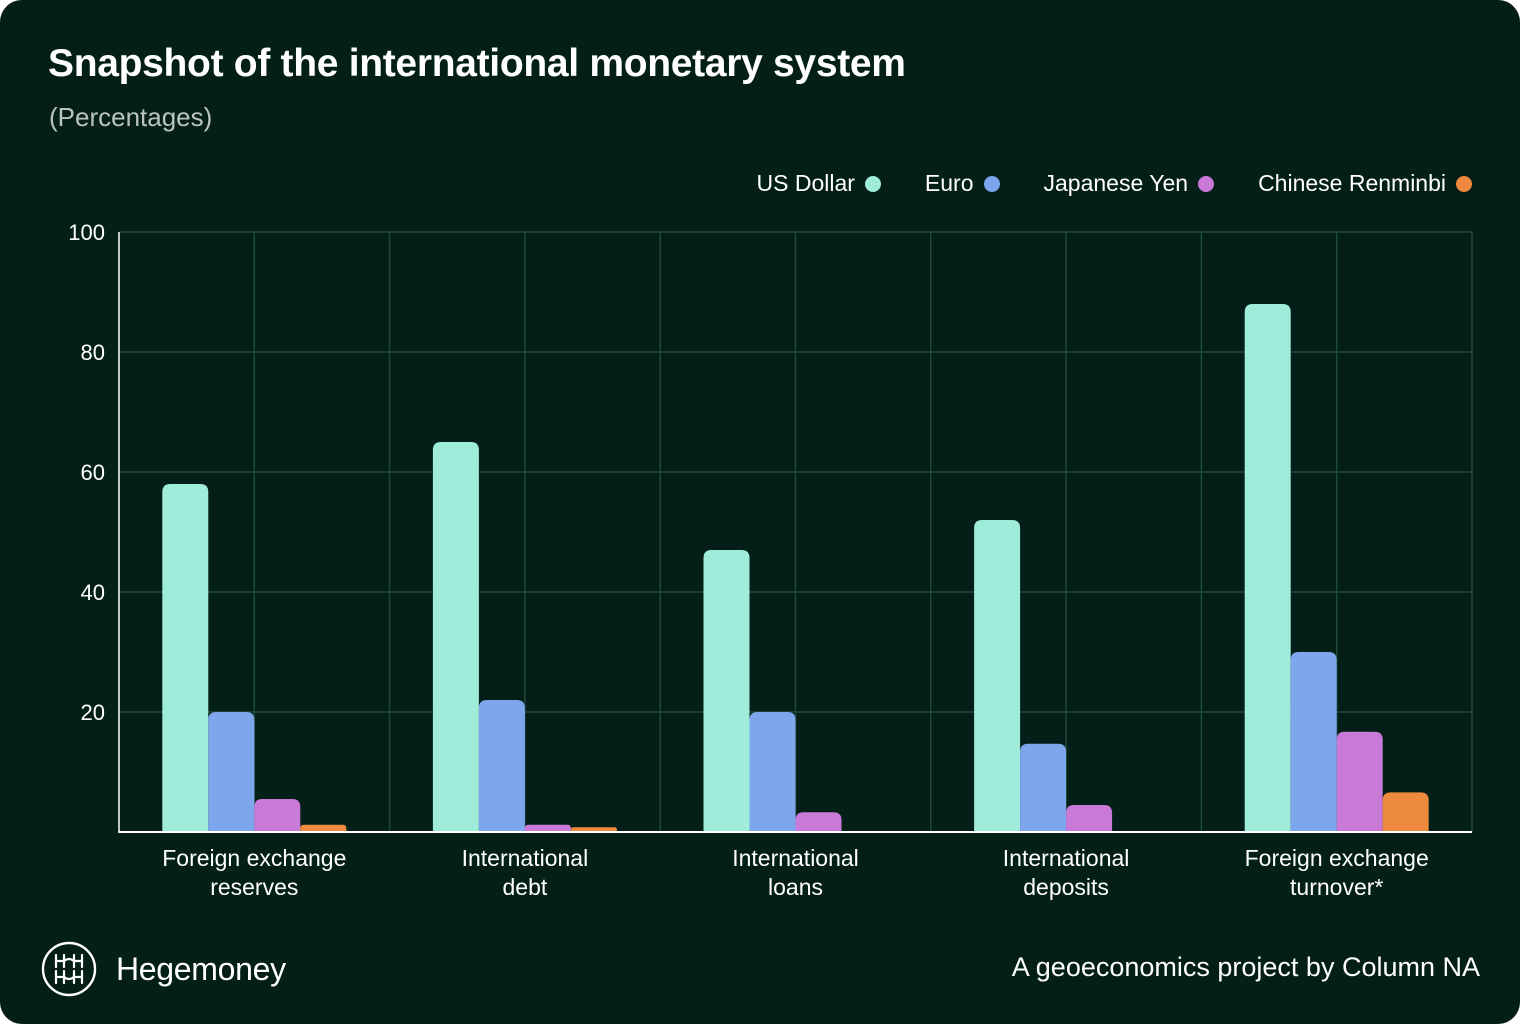 Image resolution: width=1520 pixels, height=1024 pixels. I want to click on legend-item-chinese-renminbi: Chinese Renminbi, so click(1365, 183).